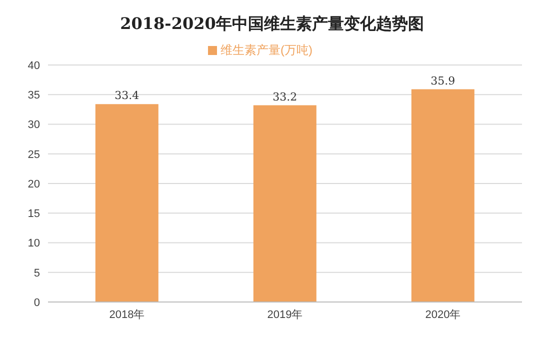 Image resolution: width=544 pixels, height=343 pixels. What do you see at coordinates (285, 97) in the screenshot?
I see `data-label: 33.2` at bounding box center [285, 97].